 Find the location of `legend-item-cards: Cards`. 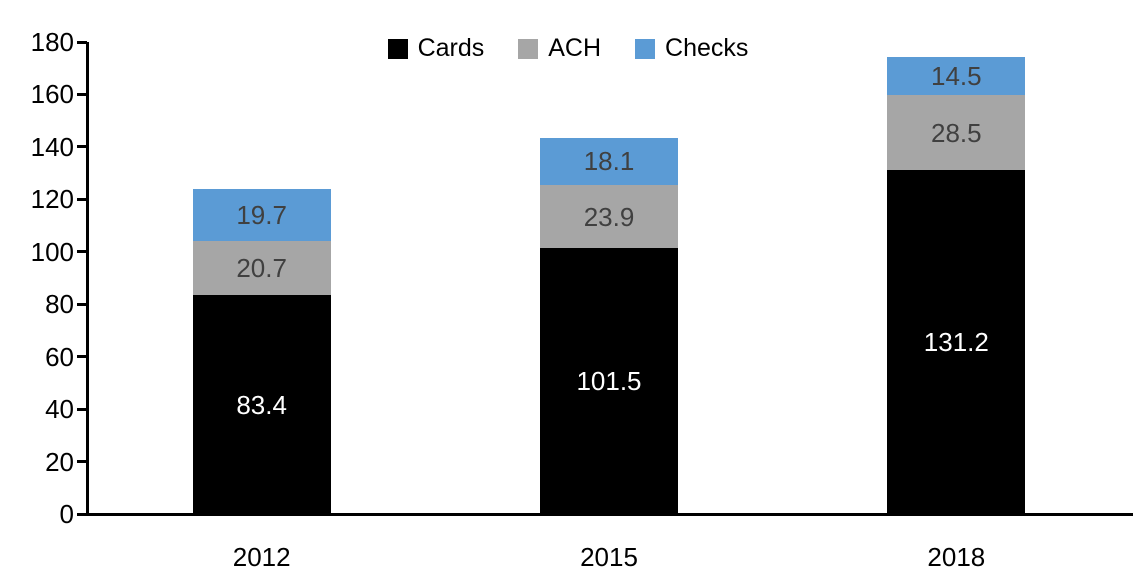

legend-item-cards: Cards is located at coordinates (436, 48).